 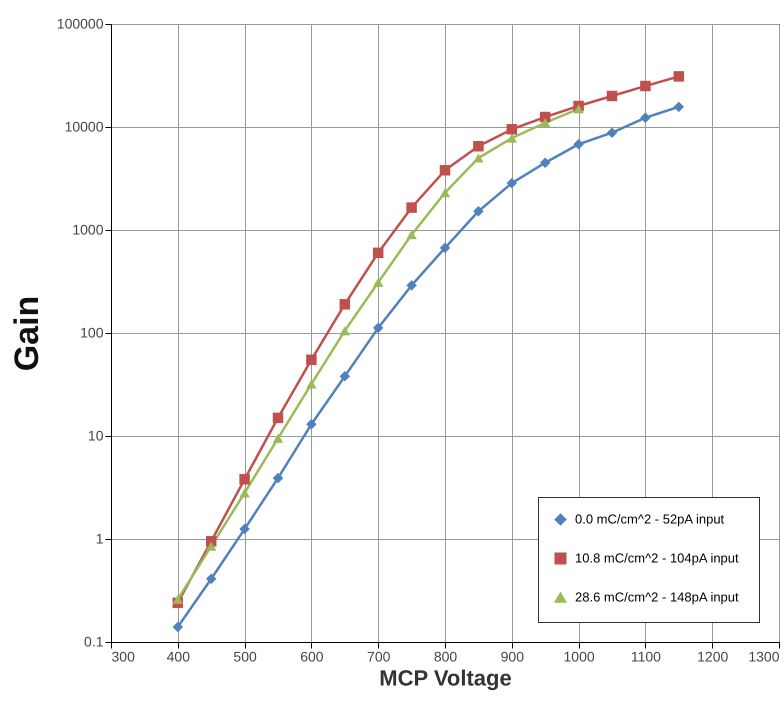 I want to click on y-tick-label: 0.1, so click(x=94, y=642).